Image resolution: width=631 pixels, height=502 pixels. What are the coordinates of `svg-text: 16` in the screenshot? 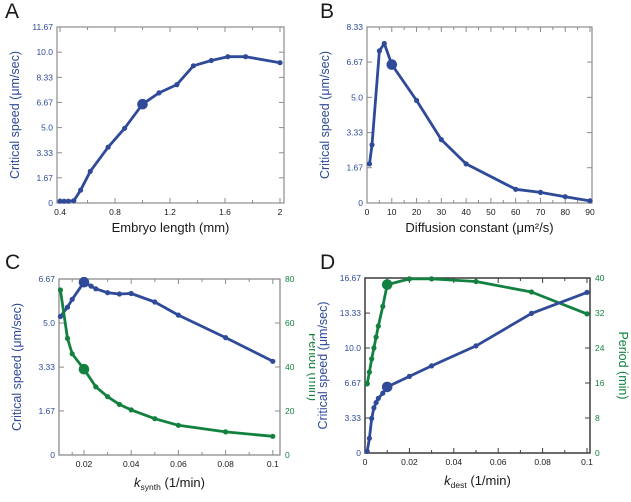 It's located at (600, 383).